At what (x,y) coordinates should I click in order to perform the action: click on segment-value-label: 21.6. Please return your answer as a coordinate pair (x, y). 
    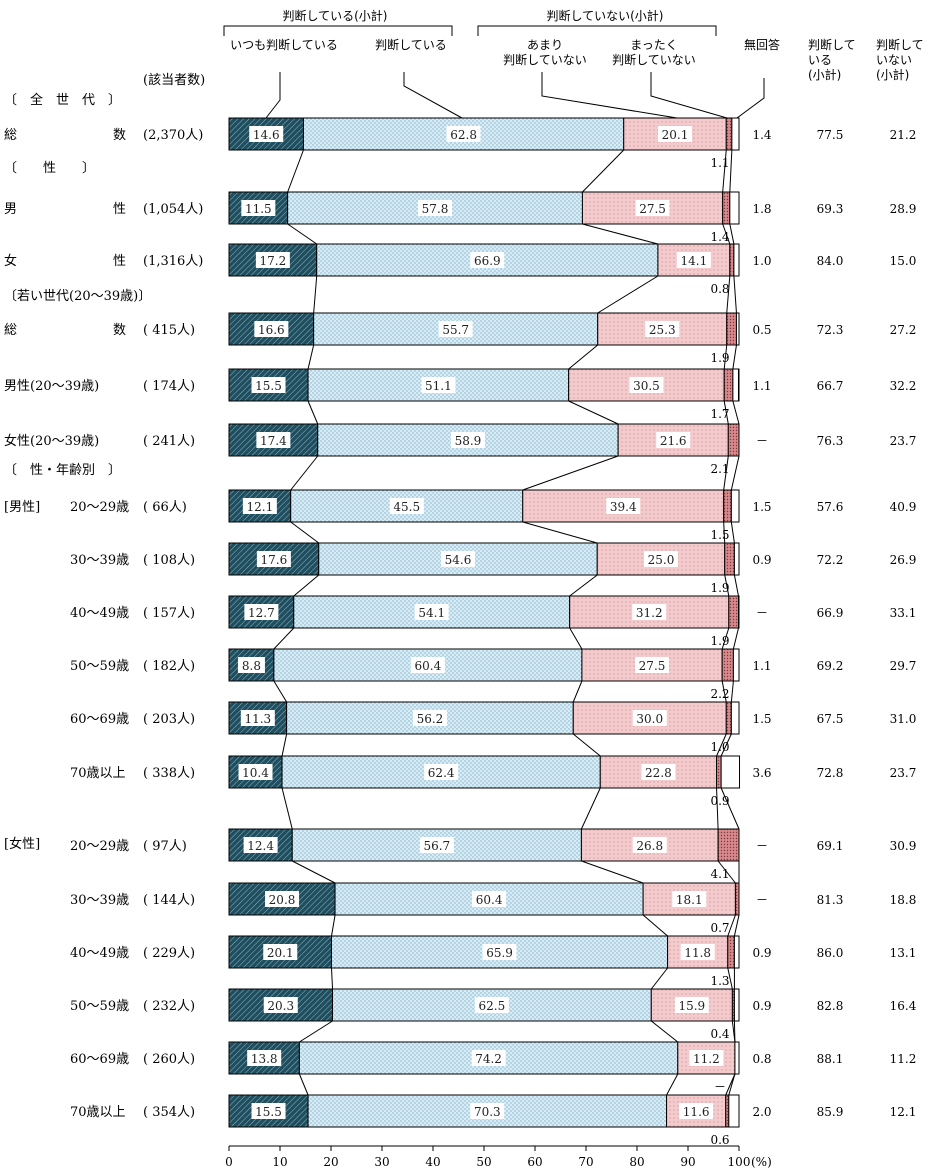
    Looking at the image, I should click on (673, 441).